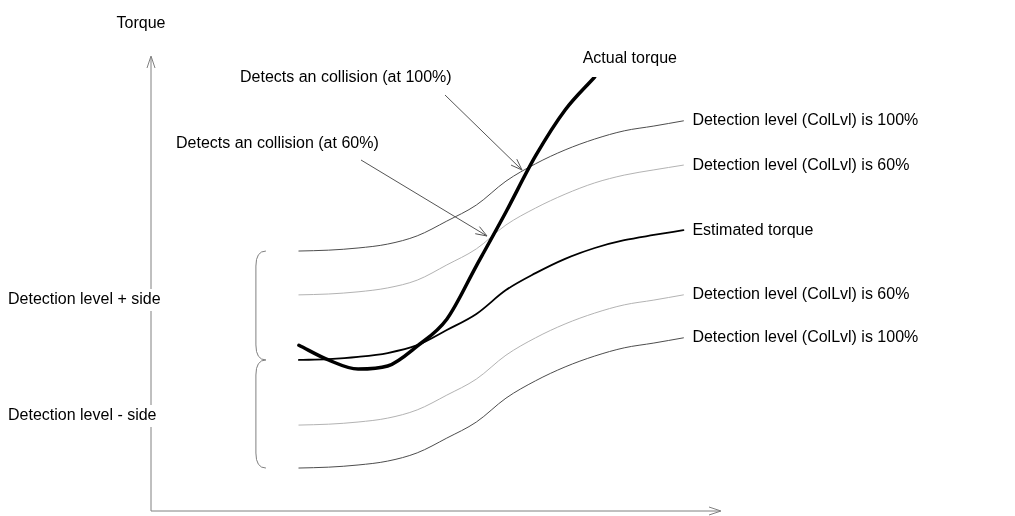 The width and height of the screenshot is (1015, 516). I want to click on annotation: Detection level - side, so click(82, 415).